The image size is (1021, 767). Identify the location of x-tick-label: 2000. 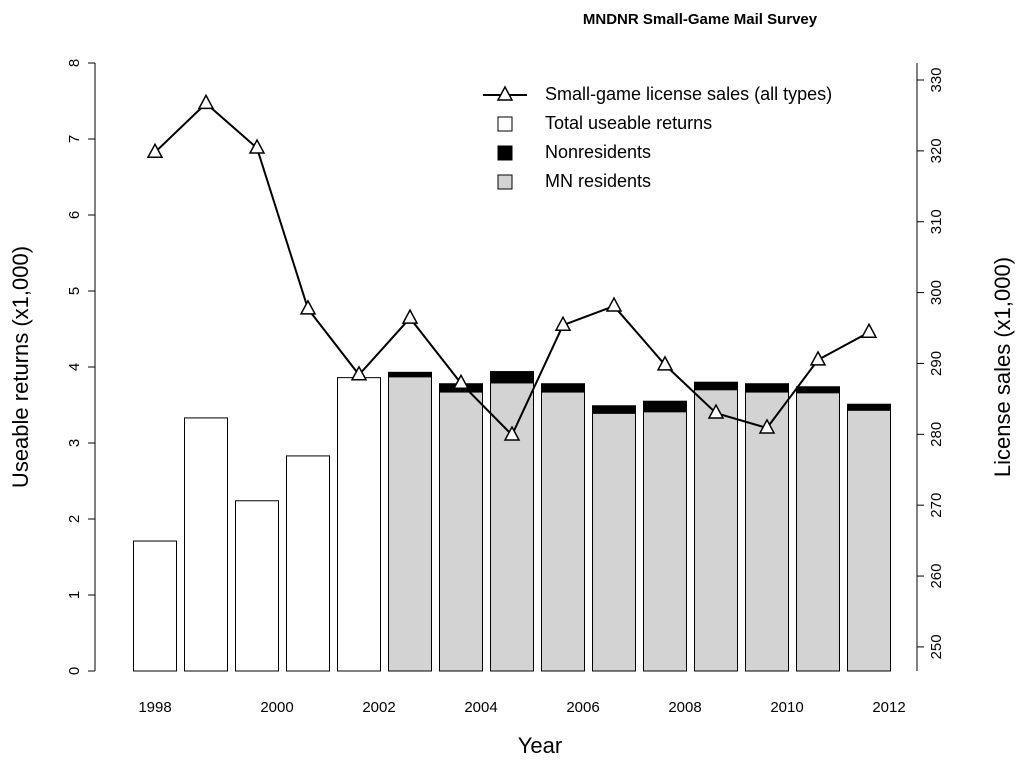
(276, 707).